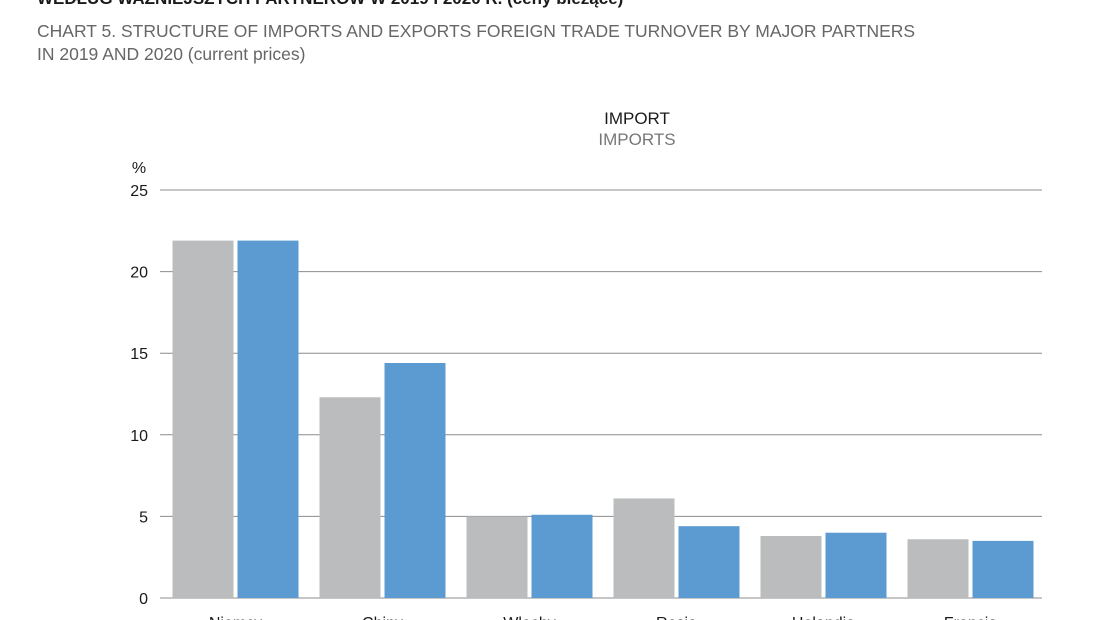  What do you see at coordinates (603, 617) in the screenshot?
I see `x-axis-categories: Niemcy Chiny Włochy Rosja Holandia Francja` at bounding box center [603, 617].